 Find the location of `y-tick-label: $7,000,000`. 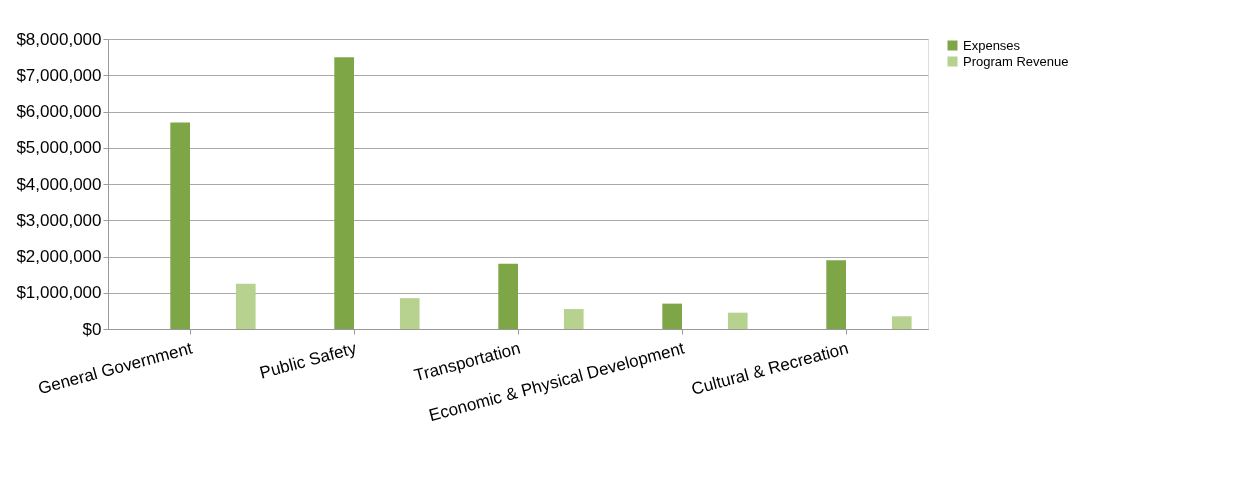

y-tick-label: $7,000,000 is located at coordinates (59, 75).